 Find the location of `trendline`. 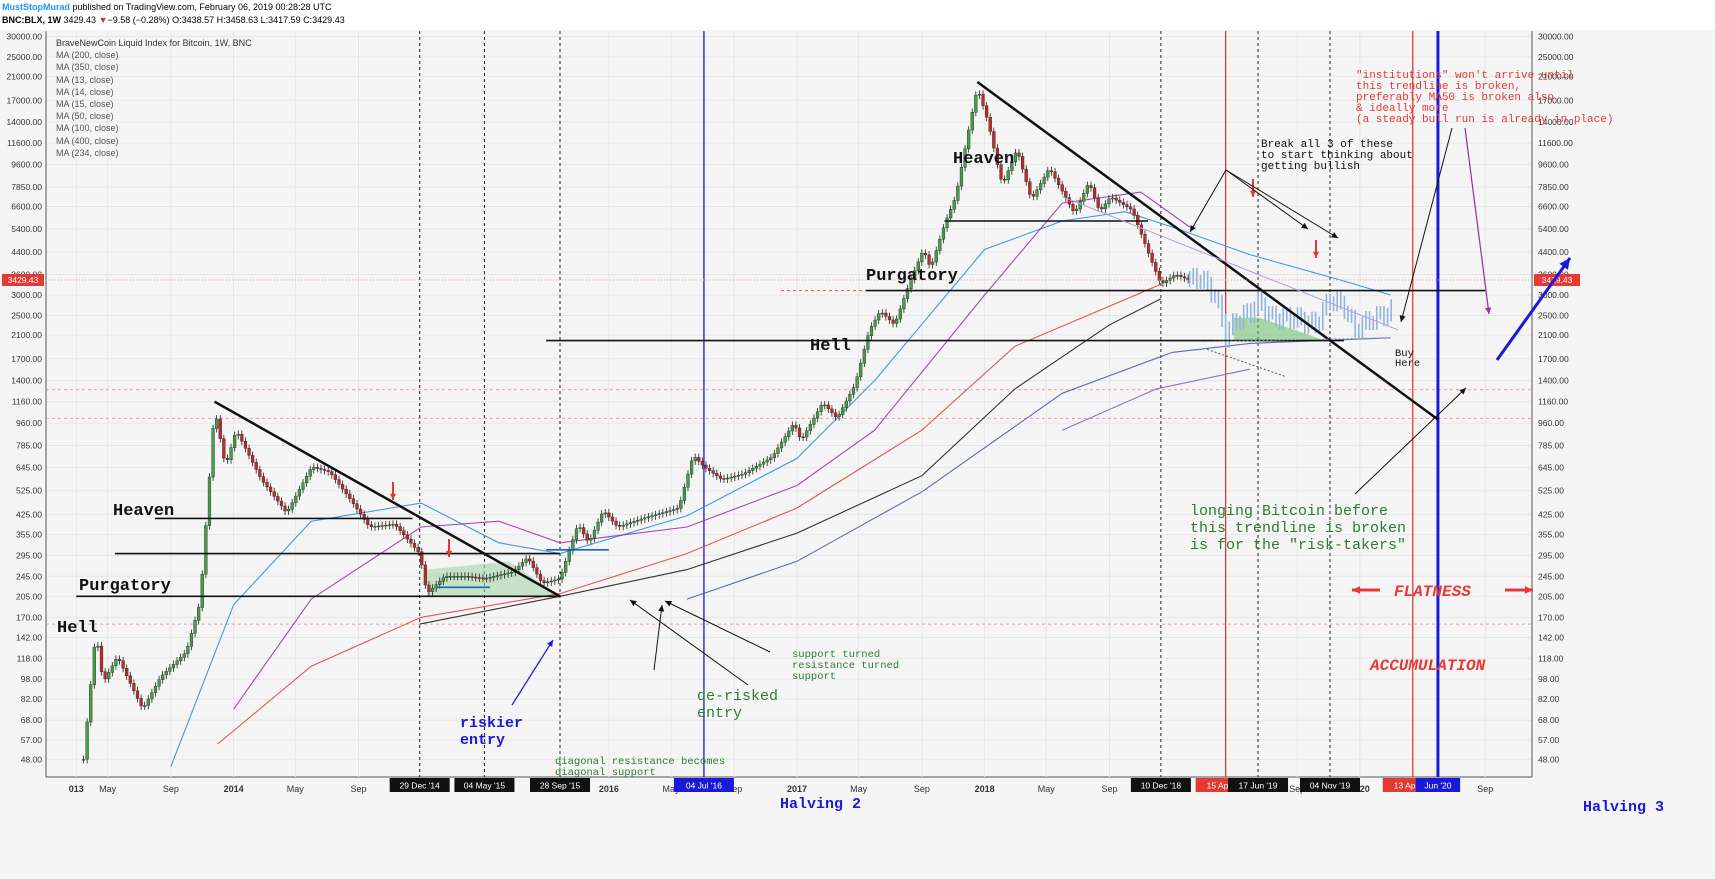

trendline is located at coordinates (387, 499).